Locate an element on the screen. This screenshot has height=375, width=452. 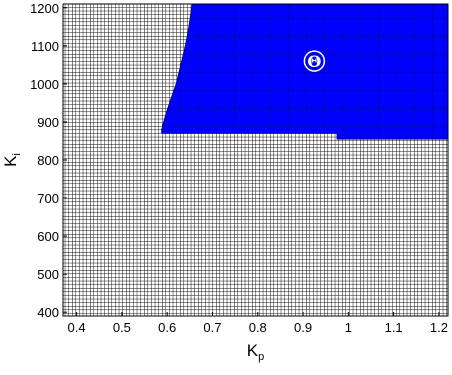
y-axis: 400 500 600 700 800 900 1000 1100 1200 is located at coordinates (48, 160).